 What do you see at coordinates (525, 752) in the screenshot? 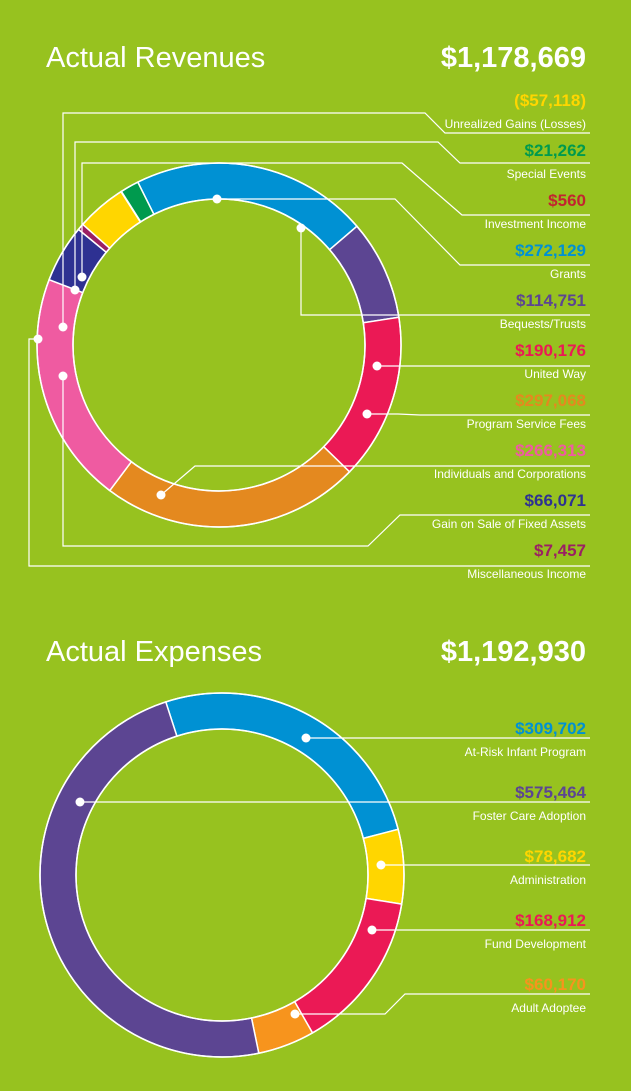
I see `category-label-at-risk-infant-program: At-Risk Infant Program` at bounding box center [525, 752].